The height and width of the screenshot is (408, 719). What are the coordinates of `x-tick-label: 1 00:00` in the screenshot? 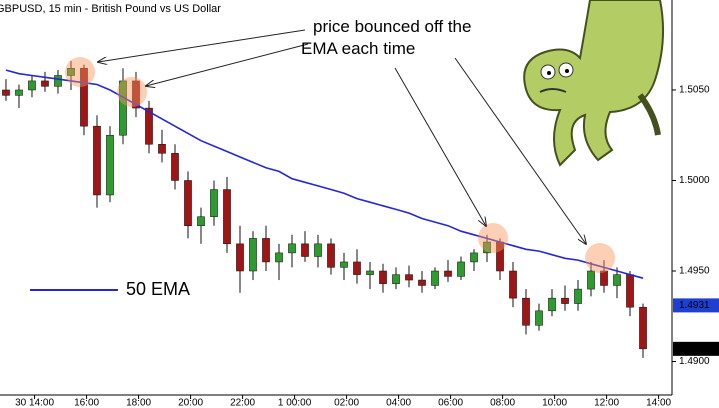 It's located at (295, 403).